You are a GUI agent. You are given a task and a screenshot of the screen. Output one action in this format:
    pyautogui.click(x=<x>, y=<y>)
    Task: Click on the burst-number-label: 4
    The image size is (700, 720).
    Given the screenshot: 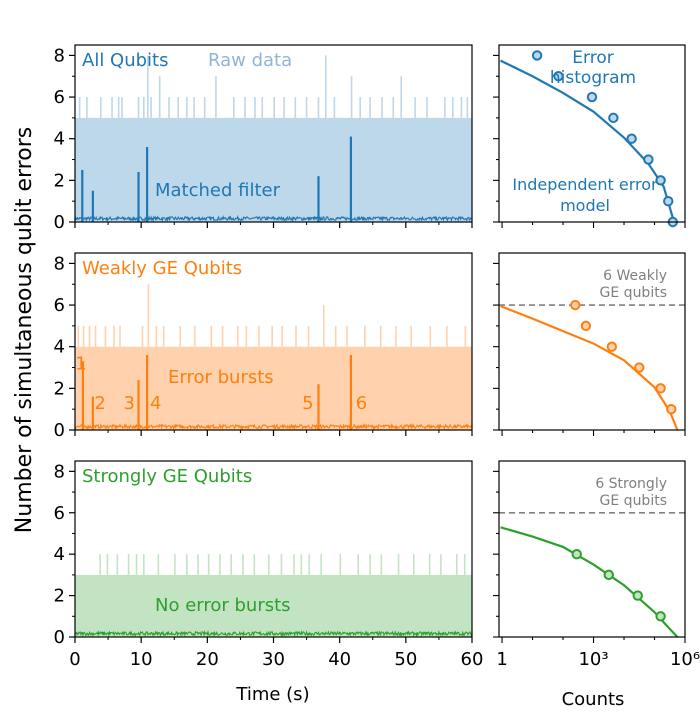 What is the action you would take?
    pyautogui.click(x=155, y=403)
    